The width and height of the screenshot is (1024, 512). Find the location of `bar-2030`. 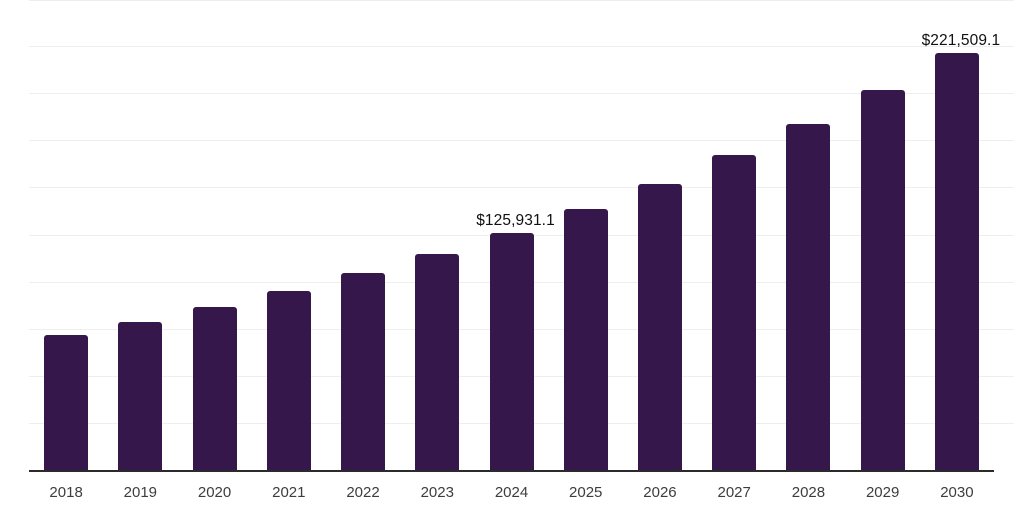

bar-2030 is located at coordinates (956, 261).